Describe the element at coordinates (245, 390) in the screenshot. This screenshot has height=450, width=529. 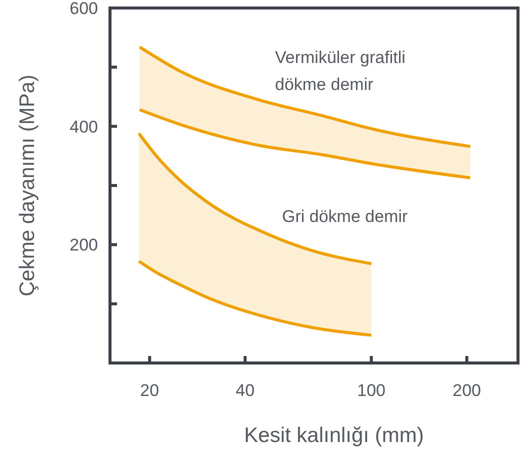
I see `x-tick-label: 40` at that location.